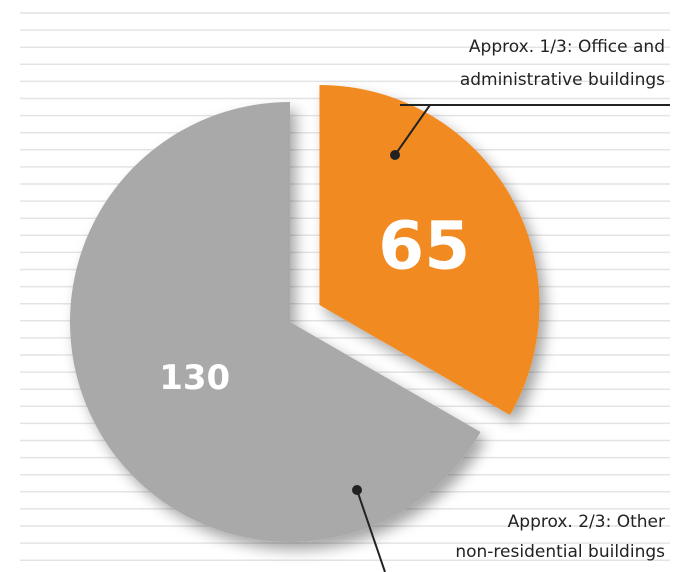  Describe the element at coordinates (194, 378) in the screenshot. I see `data-label: 130` at that location.